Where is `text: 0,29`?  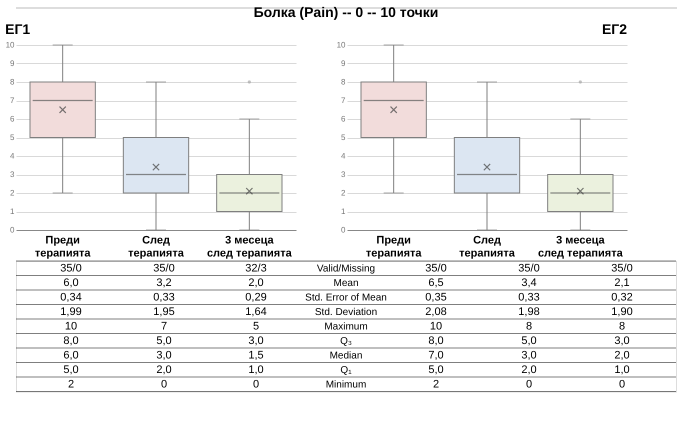 text: 0,29 is located at coordinates (256, 297).